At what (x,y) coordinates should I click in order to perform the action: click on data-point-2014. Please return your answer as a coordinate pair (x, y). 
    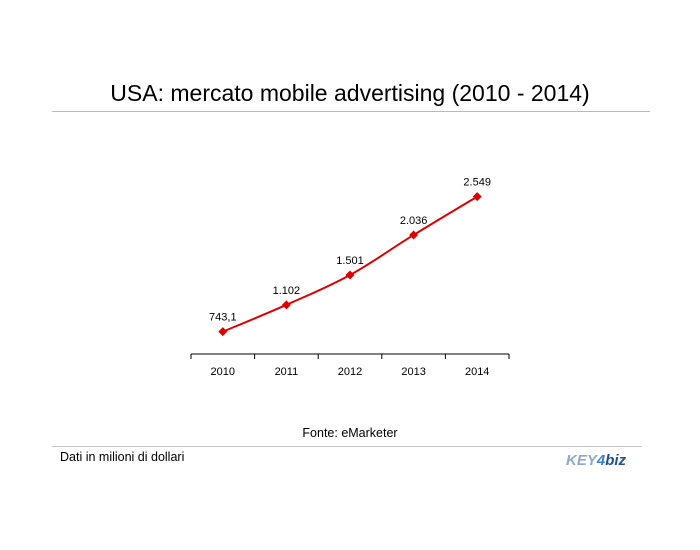
    Looking at the image, I should click on (477, 197).